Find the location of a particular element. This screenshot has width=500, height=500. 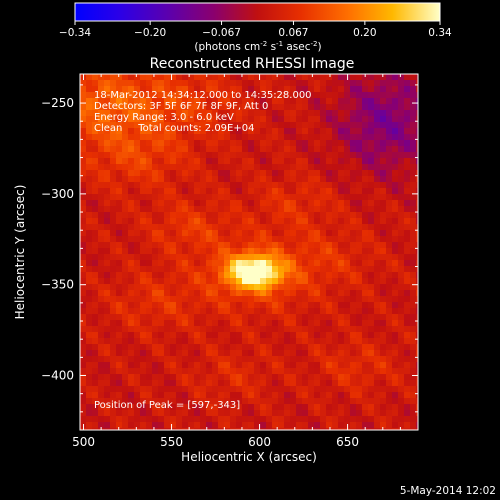

colorbar-tick-label: −0.34 is located at coordinates (75, 33).